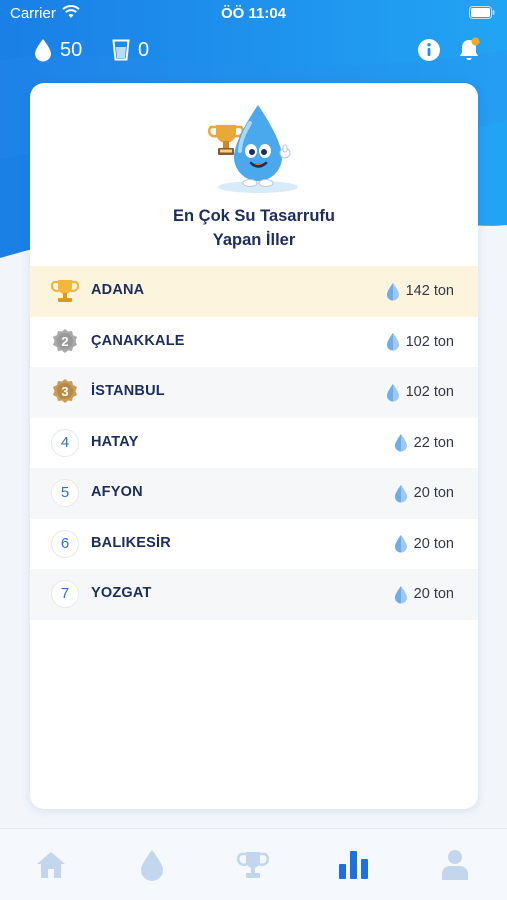 The image size is (507, 900). Describe the element at coordinates (254, 392) in the screenshot. I see `ranking-row: 3 İSTANBUL 102 ton` at that location.